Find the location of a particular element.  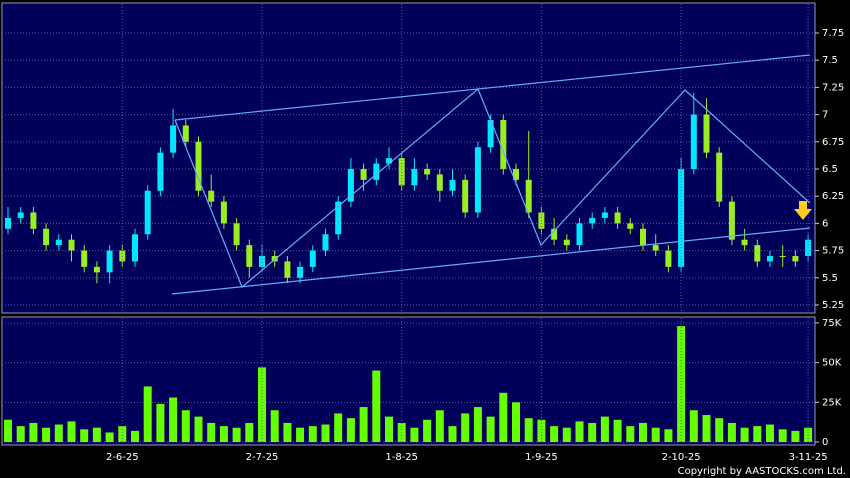

x-tick-label: 3-11-25 is located at coordinates (808, 457).